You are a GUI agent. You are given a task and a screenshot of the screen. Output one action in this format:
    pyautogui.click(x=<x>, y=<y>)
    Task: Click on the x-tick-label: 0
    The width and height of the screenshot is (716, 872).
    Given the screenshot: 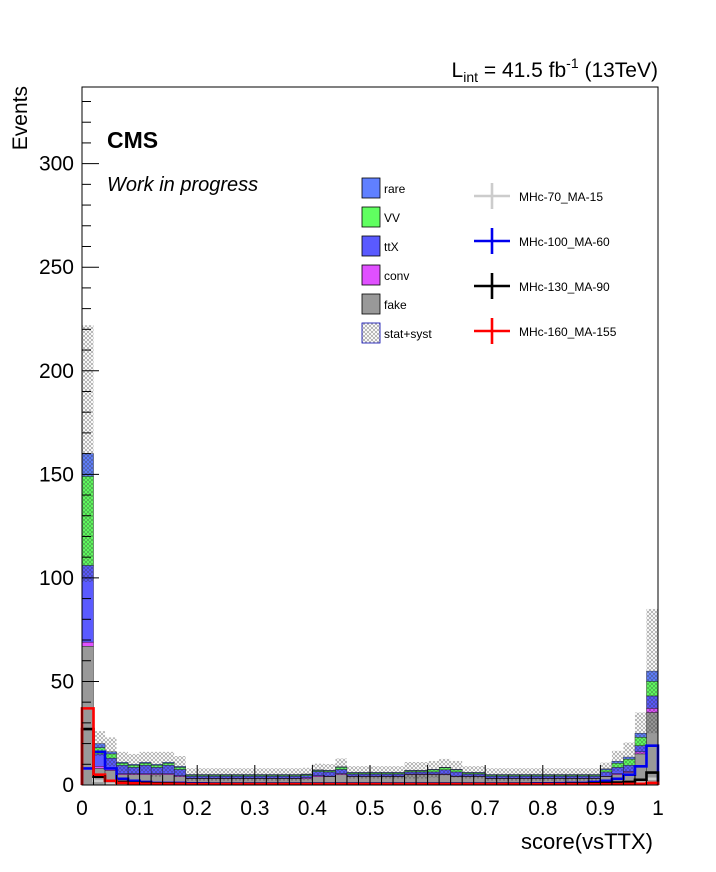 What is the action you would take?
    pyautogui.click(x=82, y=808)
    